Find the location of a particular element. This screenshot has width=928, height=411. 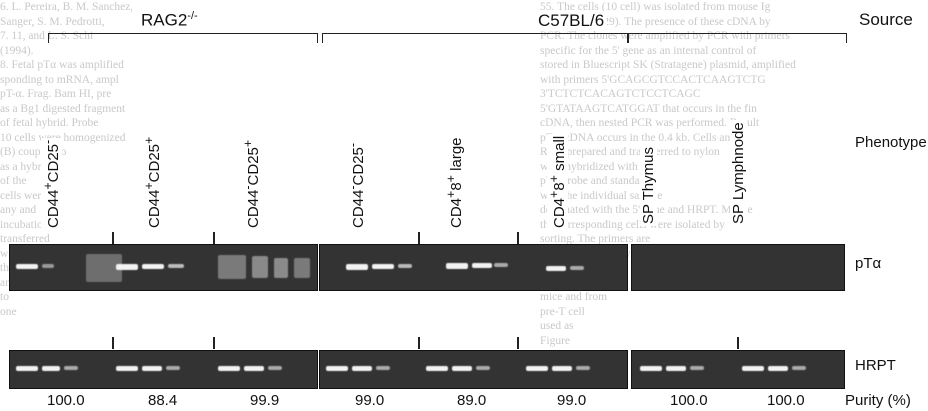

tick-a3 is located at coordinates (419, 238).